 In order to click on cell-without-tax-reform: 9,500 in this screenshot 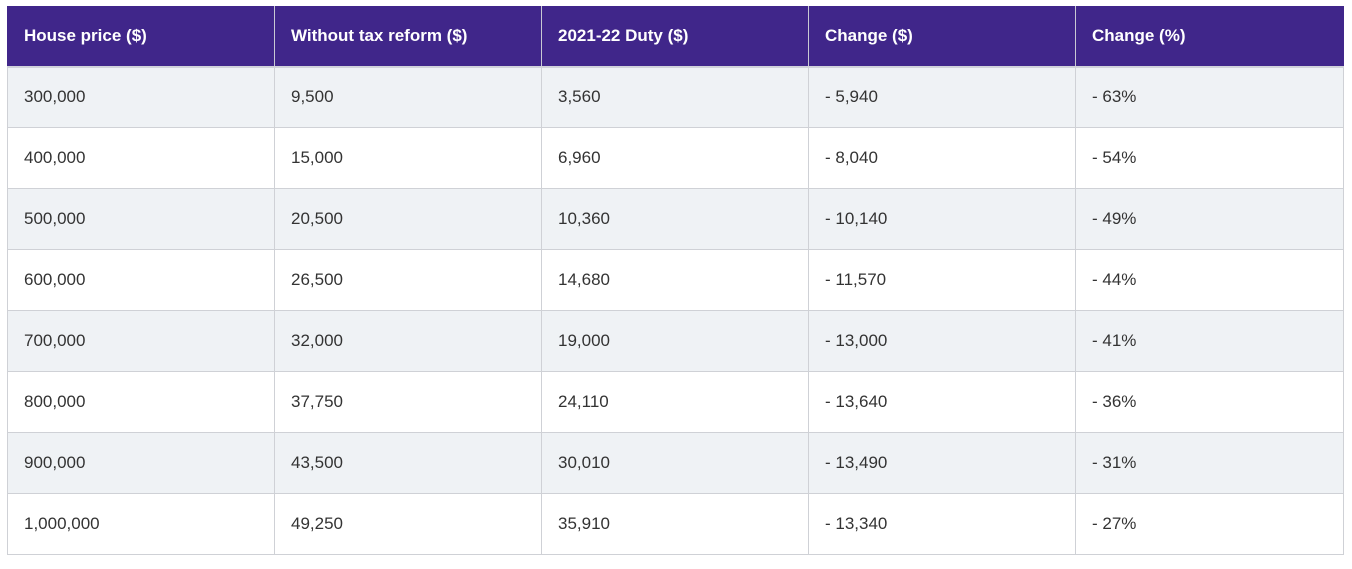, I will do `click(408, 97)`.